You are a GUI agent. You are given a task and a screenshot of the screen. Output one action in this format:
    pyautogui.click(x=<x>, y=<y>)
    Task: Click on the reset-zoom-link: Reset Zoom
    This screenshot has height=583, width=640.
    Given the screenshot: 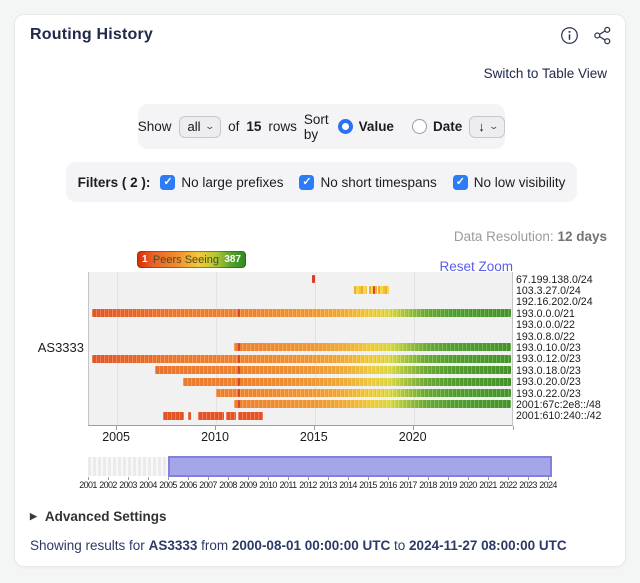 What is the action you would take?
    pyautogui.click(x=476, y=266)
    